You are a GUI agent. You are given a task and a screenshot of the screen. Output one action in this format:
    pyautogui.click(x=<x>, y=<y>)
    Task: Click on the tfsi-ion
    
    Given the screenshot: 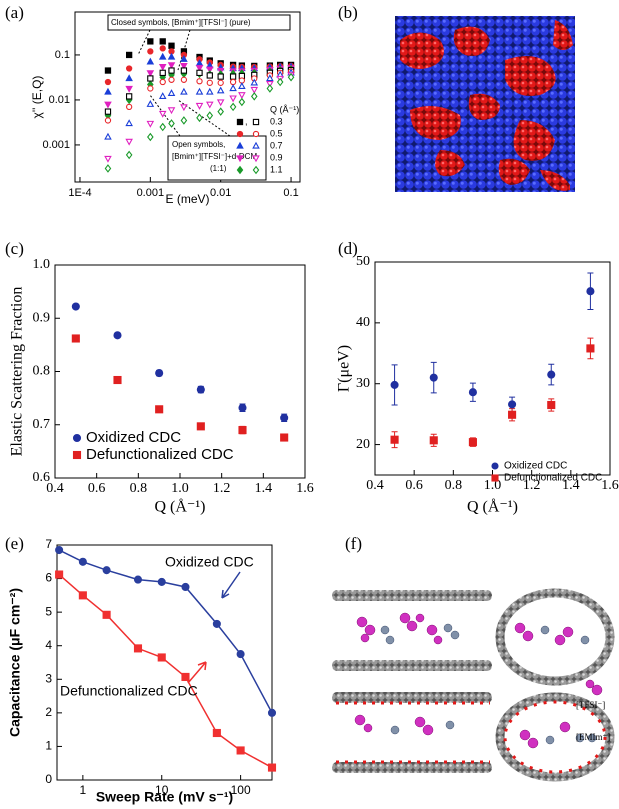 What is the action you would take?
    pyautogui.click(x=478, y=680)
    